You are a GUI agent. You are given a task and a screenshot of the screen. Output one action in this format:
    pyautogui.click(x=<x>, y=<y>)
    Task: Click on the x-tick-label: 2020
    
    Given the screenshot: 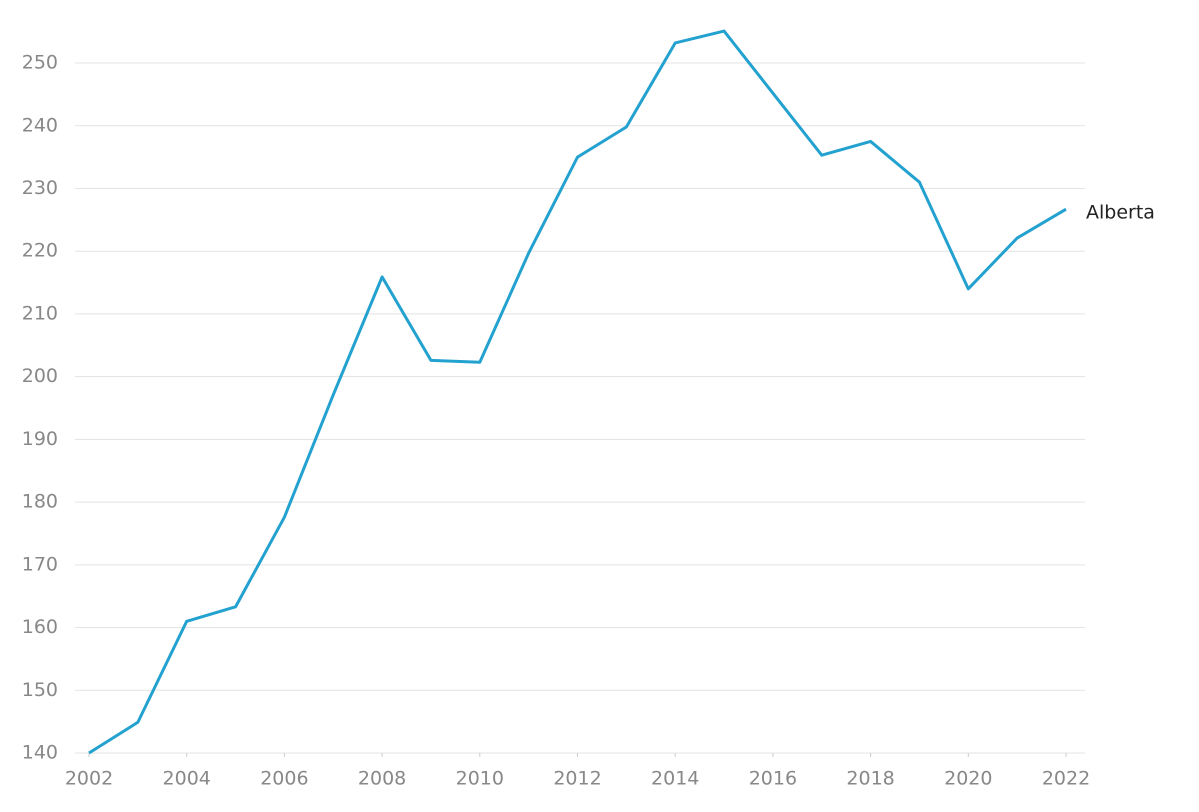 What is the action you would take?
    pyautogui.click(x=968, y=779)
    